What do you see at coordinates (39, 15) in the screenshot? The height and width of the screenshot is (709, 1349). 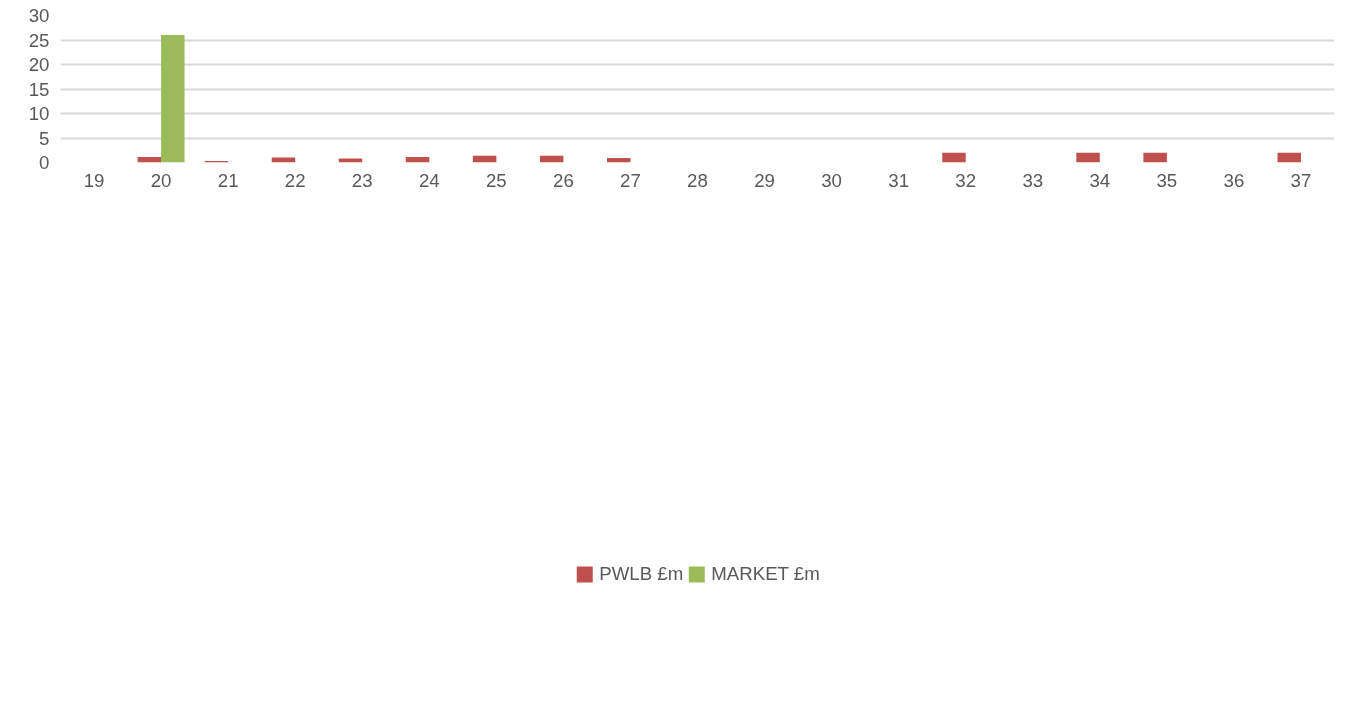 I see `y-tick-label: 30` at bounding box center [39, 15].